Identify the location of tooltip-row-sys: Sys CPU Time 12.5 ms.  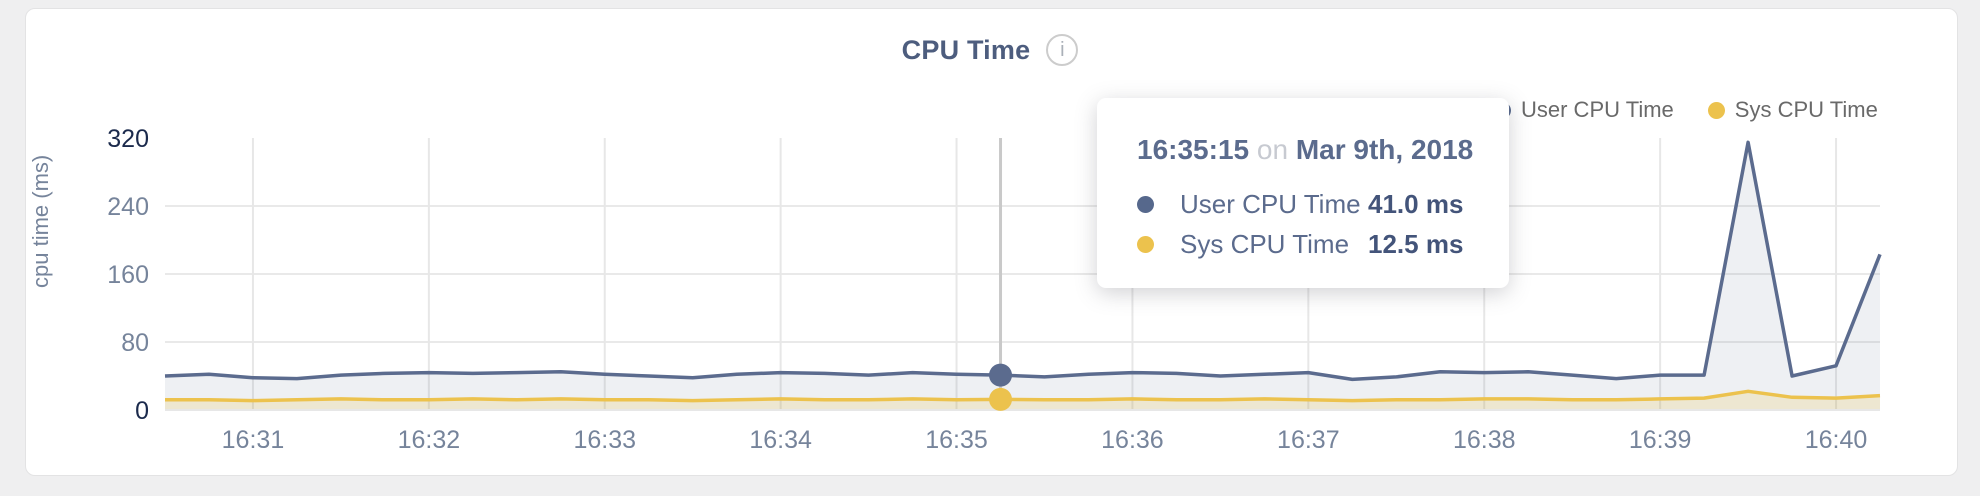
(1323, 244).